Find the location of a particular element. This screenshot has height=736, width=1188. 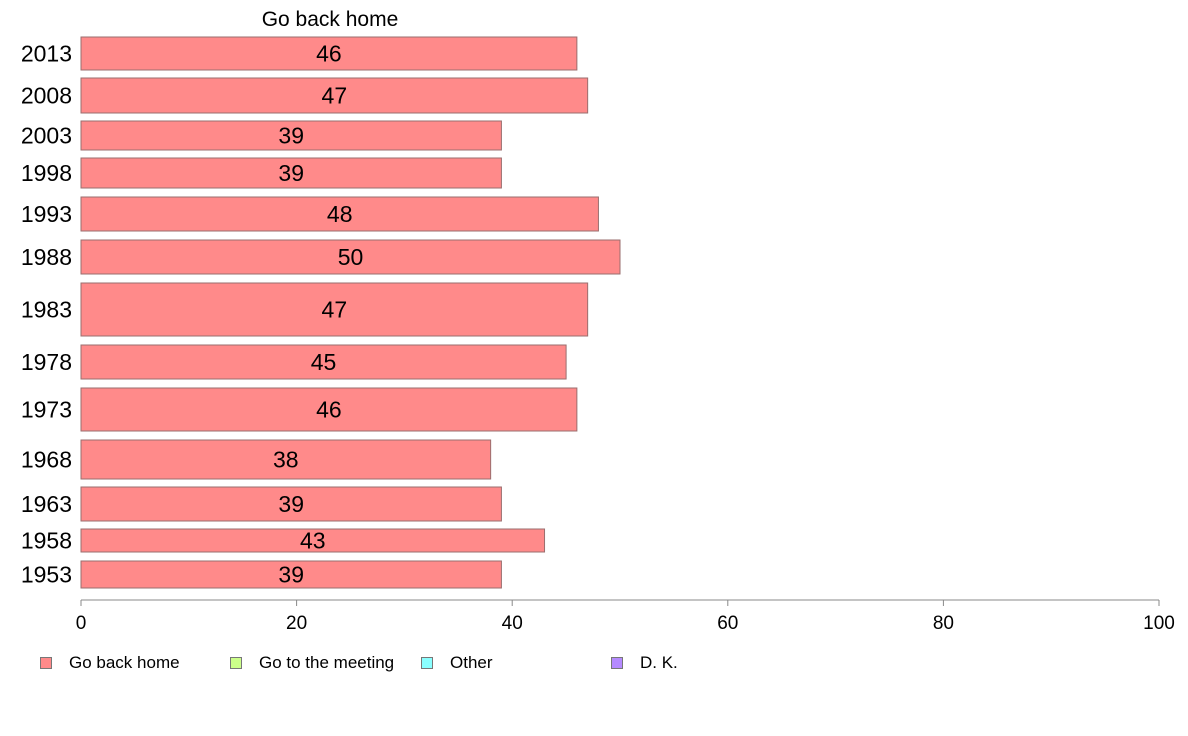

bar-2013 is located at coordinates (329, 53).